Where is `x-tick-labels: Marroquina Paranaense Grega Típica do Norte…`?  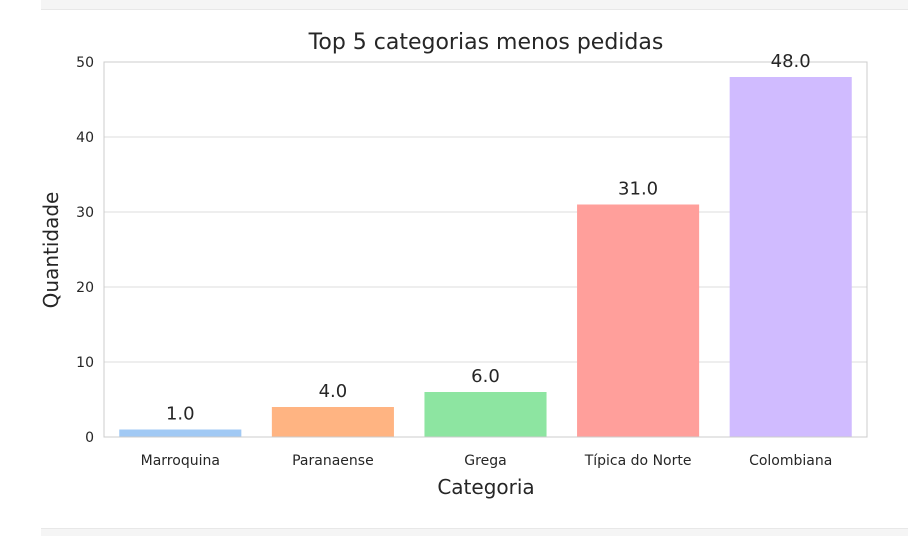
x-tick-labels: Marroquina Paranaense Grega Típica do Norte… is located at coordinates (487, 461).